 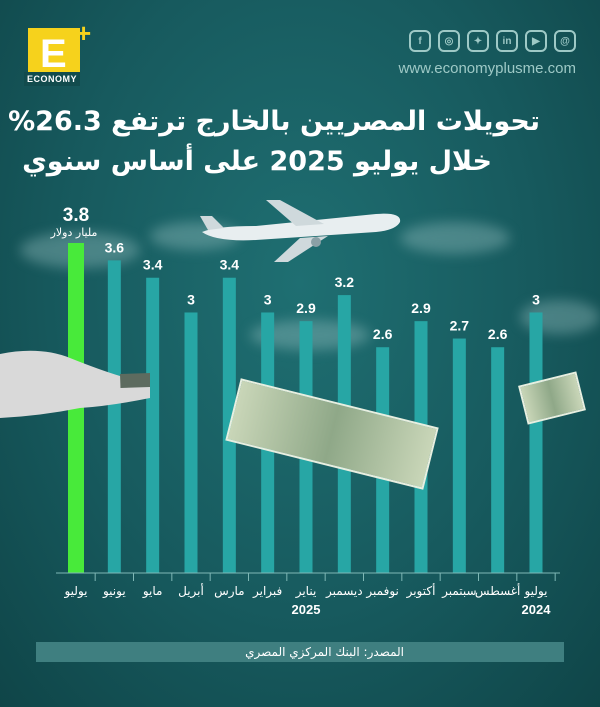 What do you see at coordinates (114, 591) in the screenshot?
I see `x-label-11: يونيو` at bounding box center [114, 591].